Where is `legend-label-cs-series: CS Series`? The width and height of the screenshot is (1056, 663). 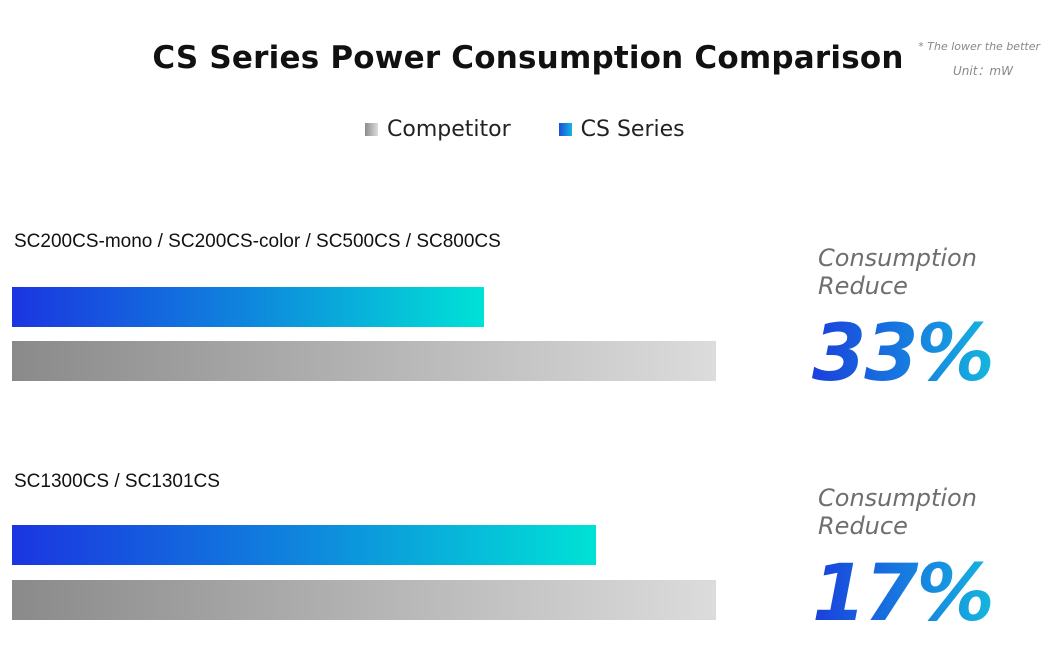 legend-label-cs-series: CS Series is located at coordinates (632, 129).